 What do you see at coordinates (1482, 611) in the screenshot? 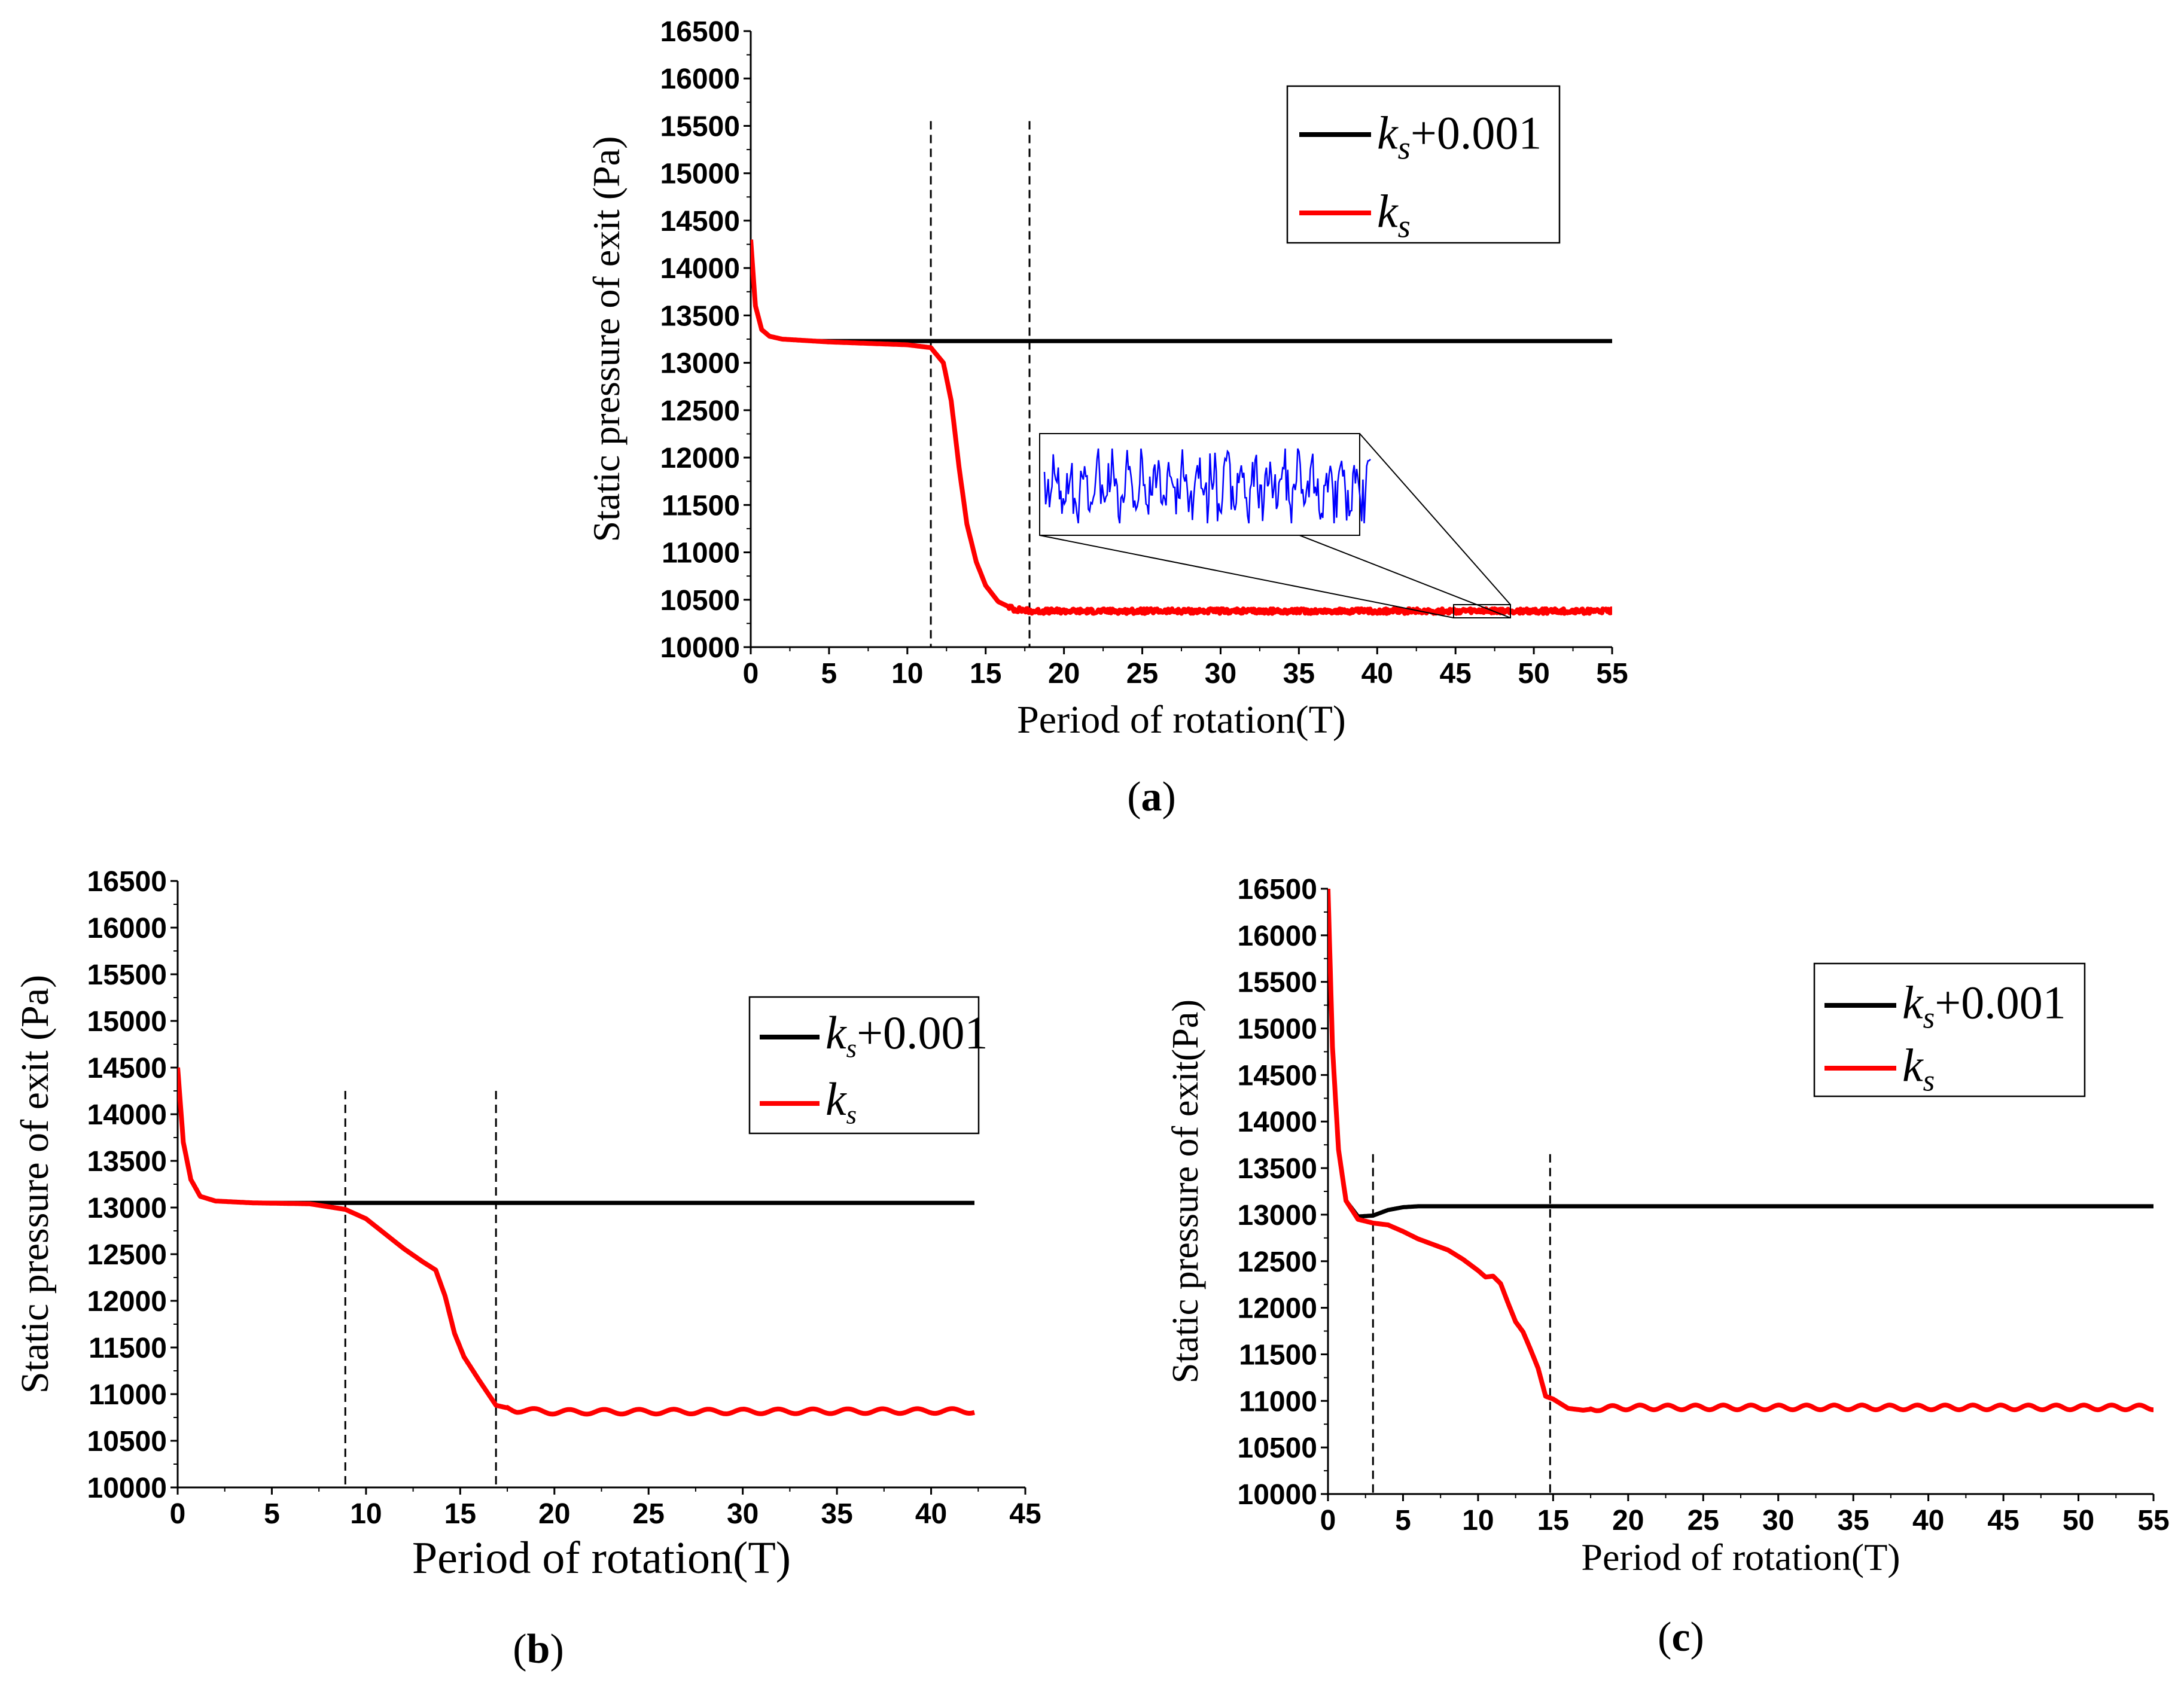
I see `zoom-region-box` at bounding box center [1482, 611].